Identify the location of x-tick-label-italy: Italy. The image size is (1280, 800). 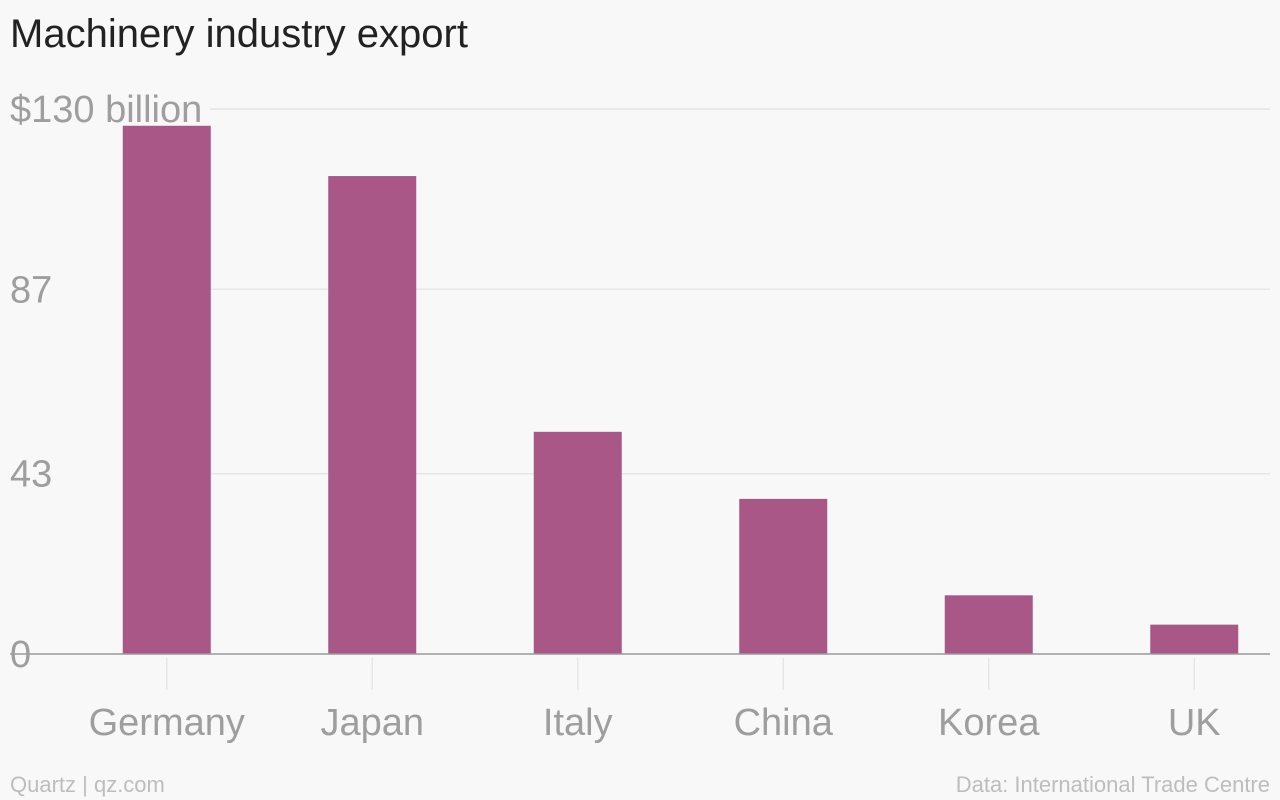
(578, 723).